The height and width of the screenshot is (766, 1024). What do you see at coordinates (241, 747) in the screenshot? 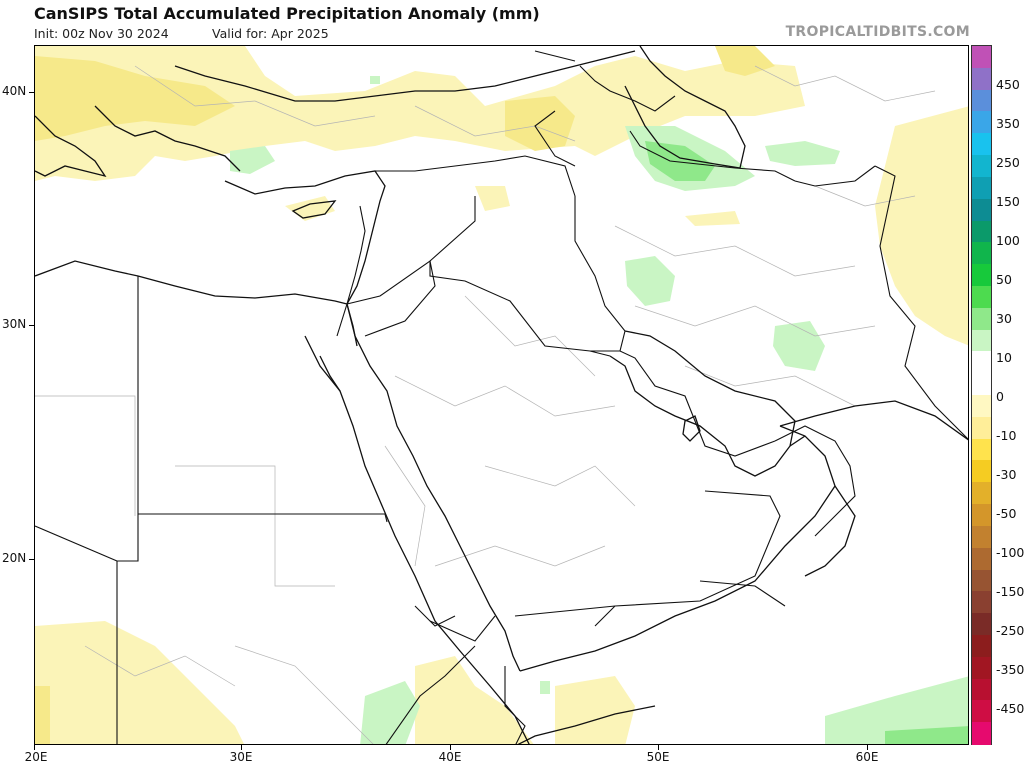
I see `lon-tick-30e` at bounding box center [241, 747].